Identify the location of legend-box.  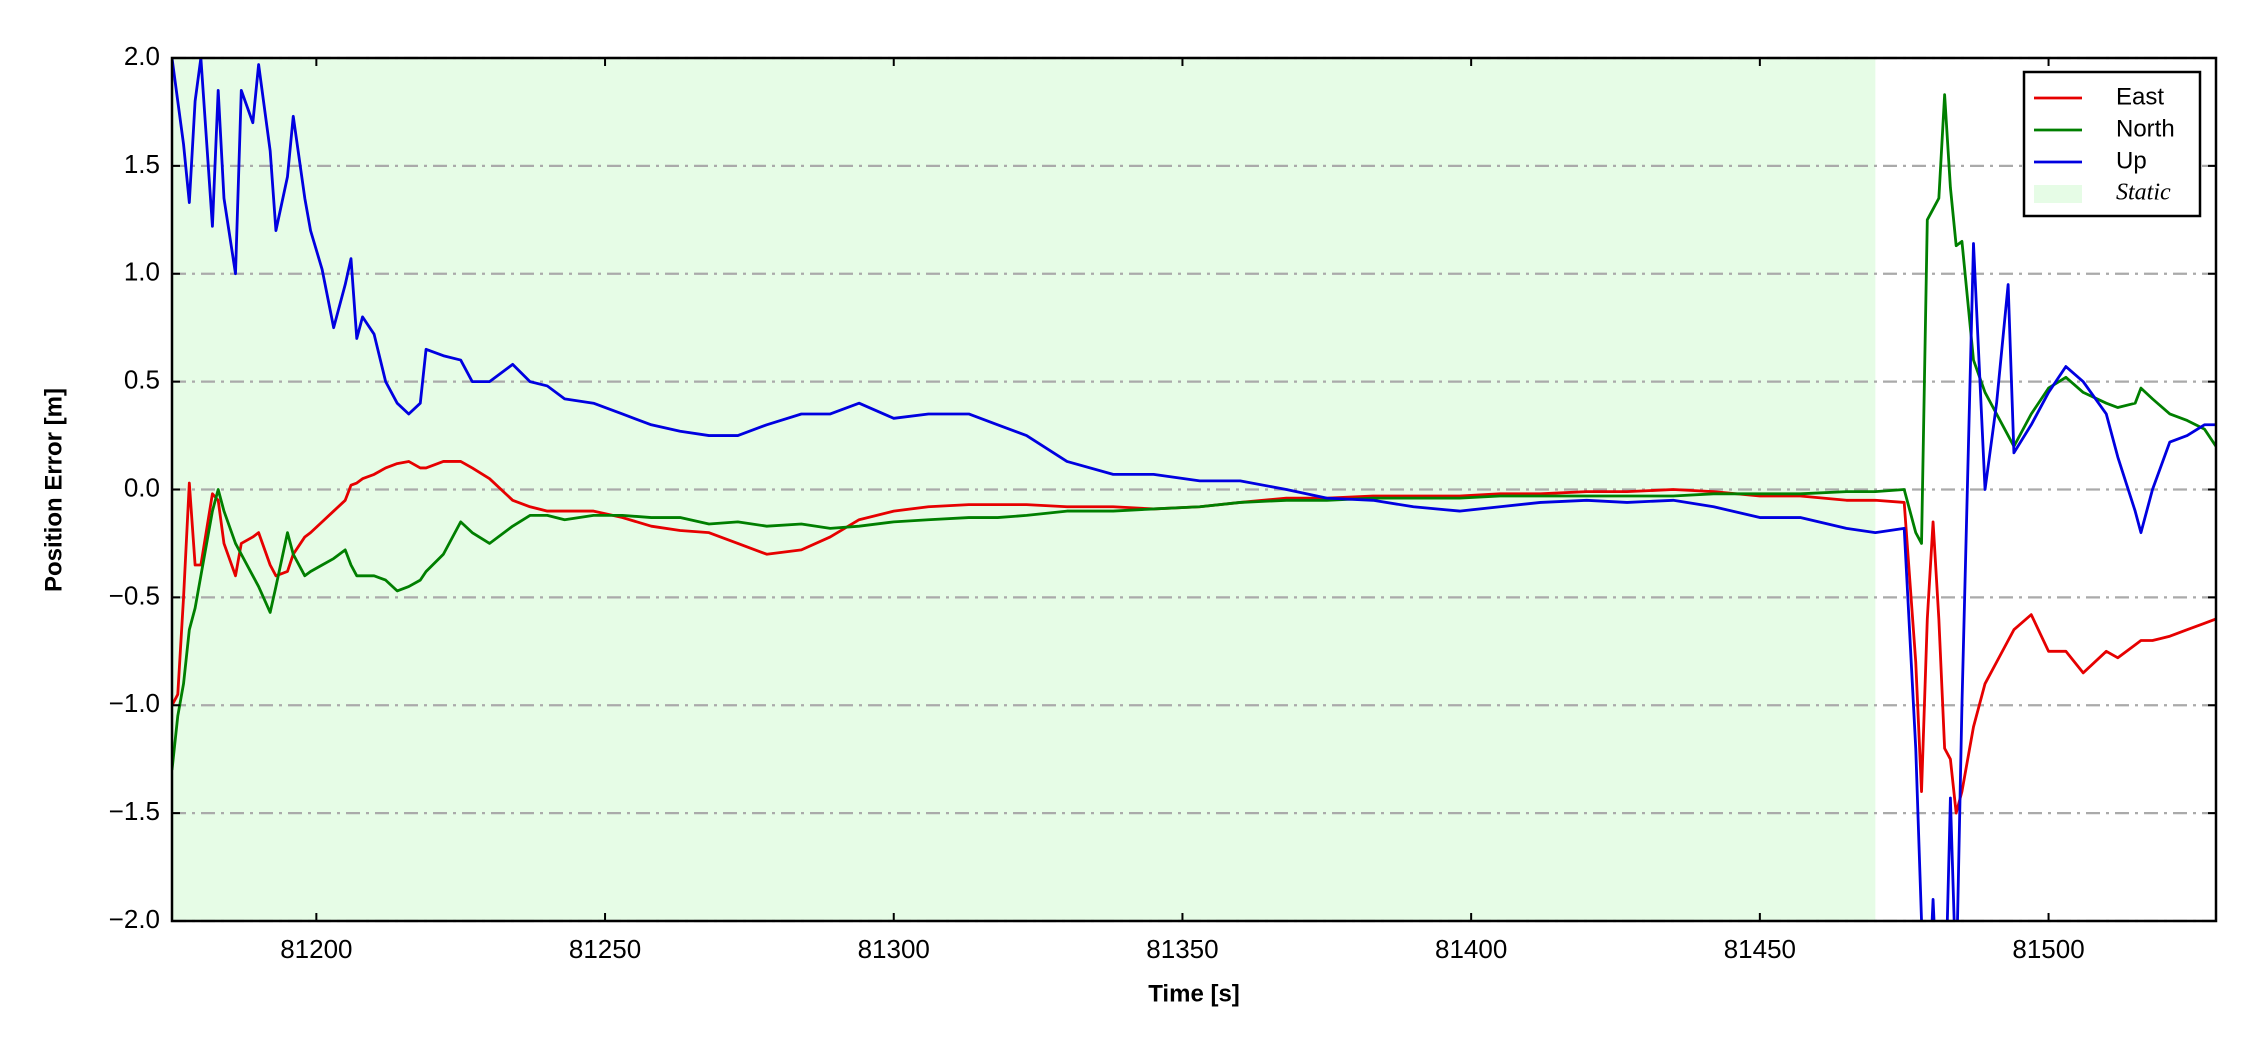
(2112, 144).